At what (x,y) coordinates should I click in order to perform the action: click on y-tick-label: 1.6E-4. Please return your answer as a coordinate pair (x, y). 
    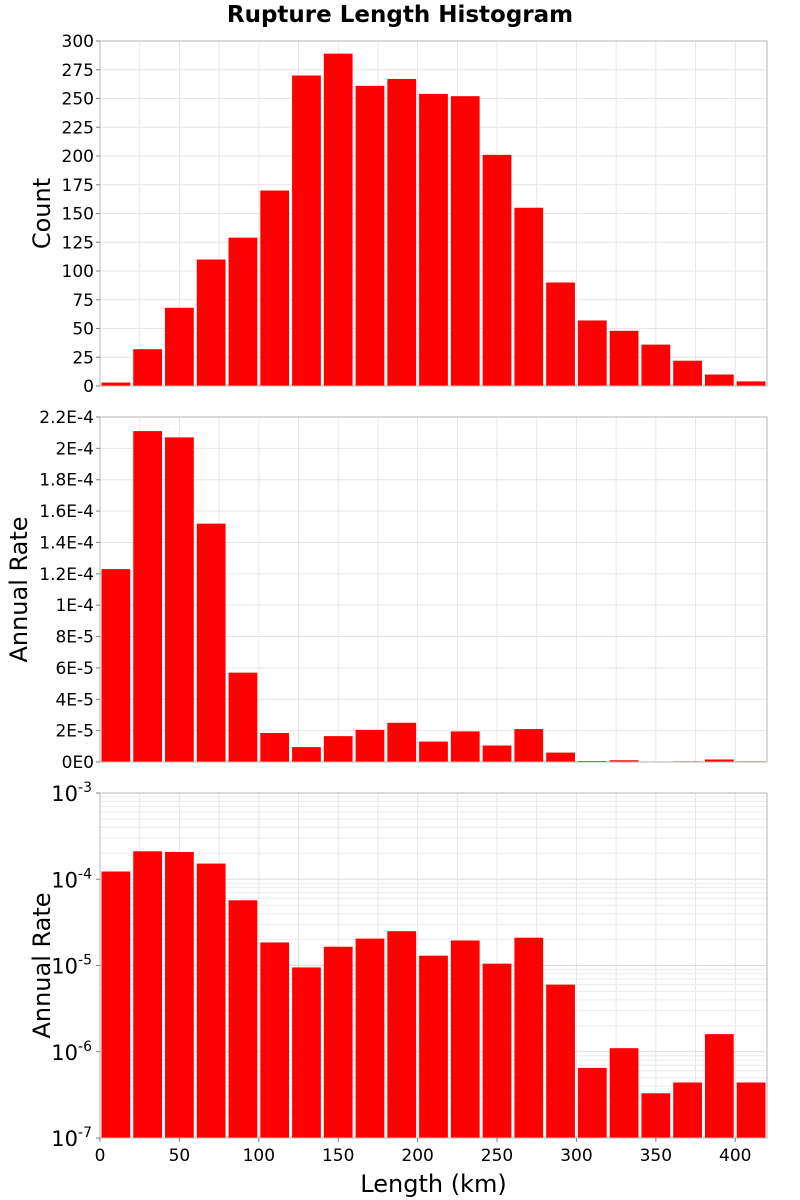
    Looking at the image, I should click on (66, 512).